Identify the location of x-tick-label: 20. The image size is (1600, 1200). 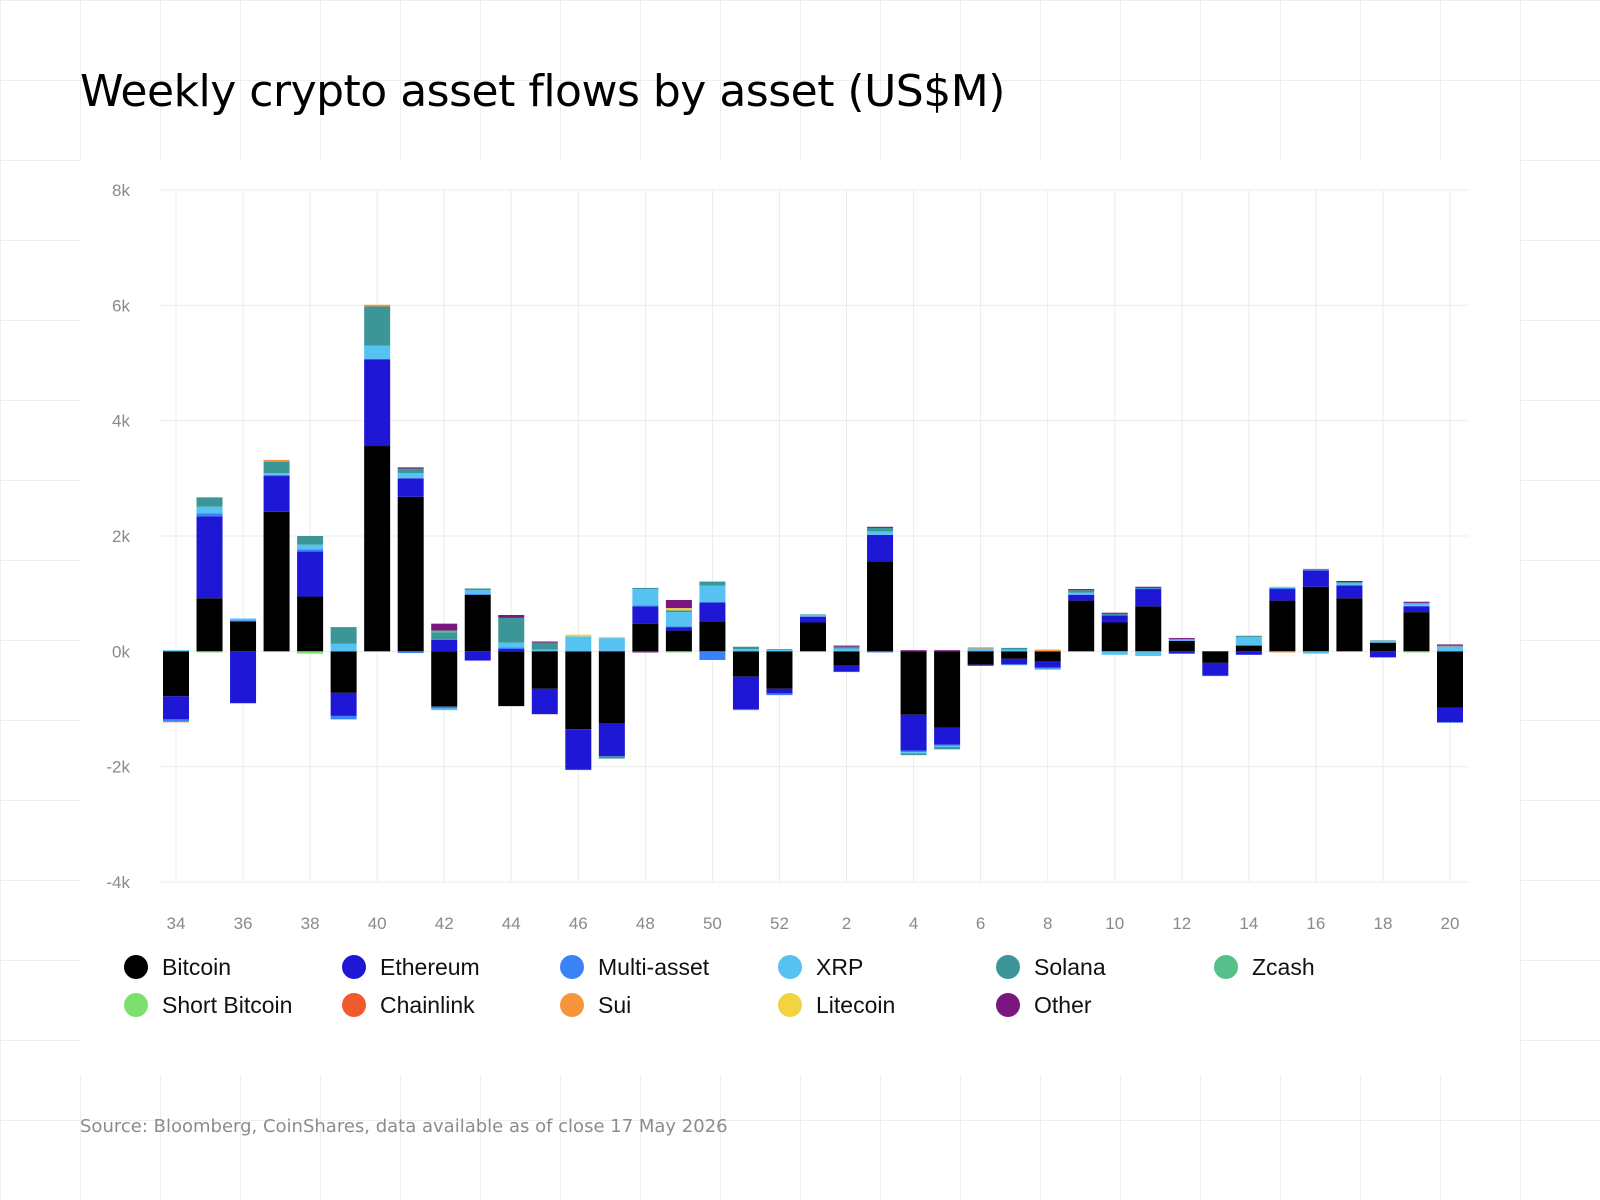
(1450, 923).